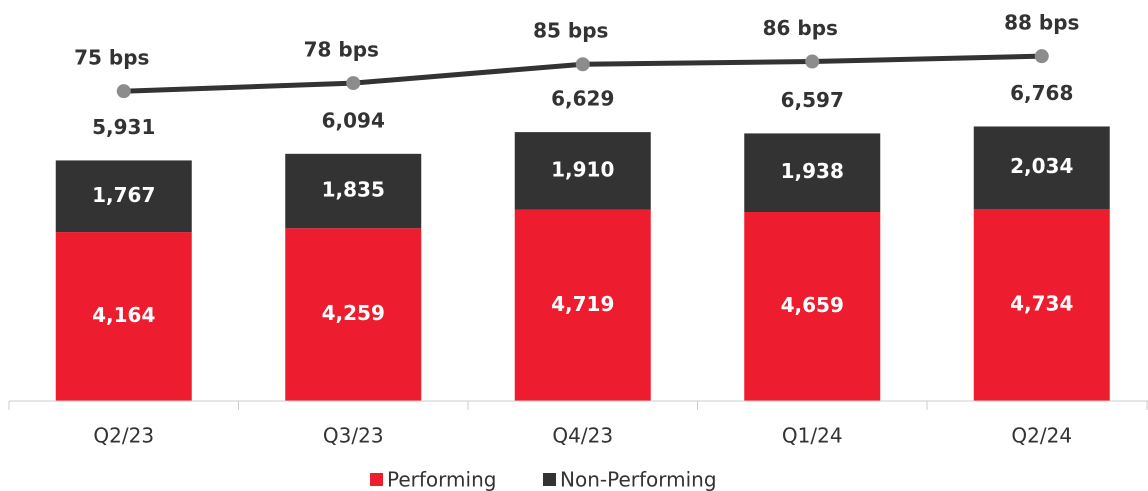 Image resolution: width=1148 pixels, height=491 pixels. I want to click on total-label: 6,768, so click(1041, 93).